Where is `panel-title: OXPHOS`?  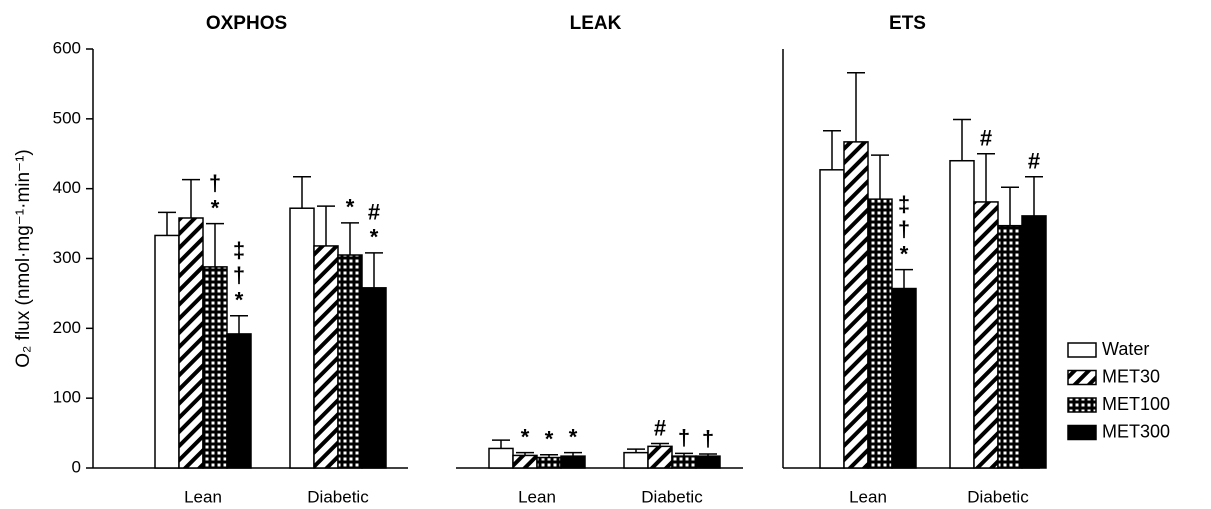 panel-title: OXPHOS is located at coordinates (246, 23).